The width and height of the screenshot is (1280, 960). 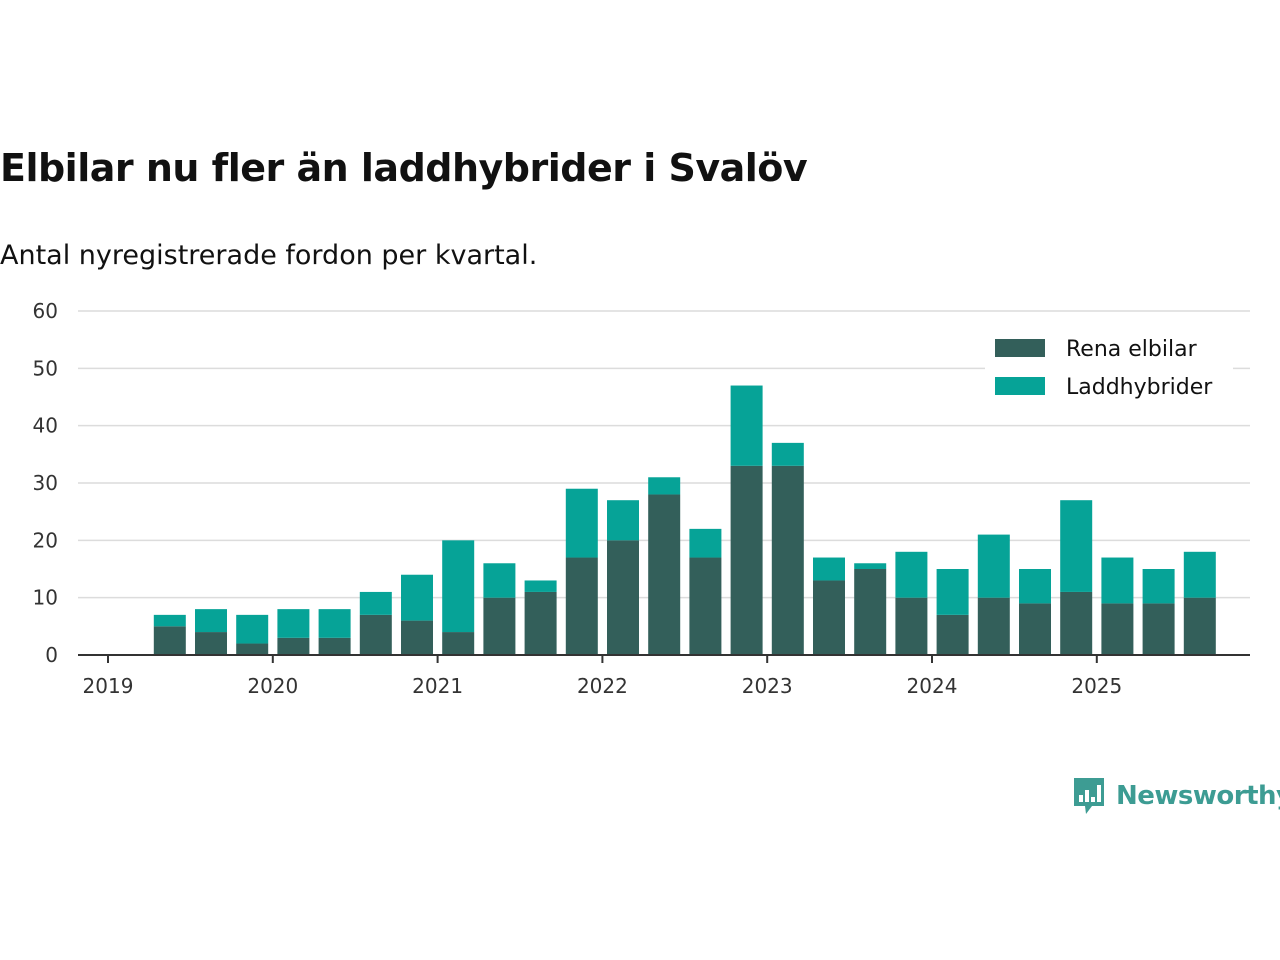 What do you see at coordinates (1139, 387) in the screenshot?
I see `legend-label: Laddhybrider` at bounding box center [1139, 387].